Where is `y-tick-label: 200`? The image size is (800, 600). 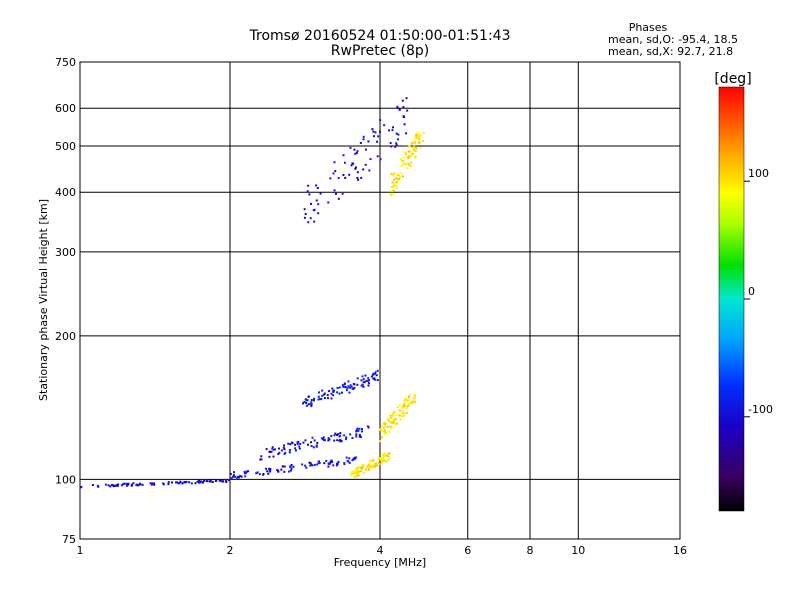 y-tick-label: 200 is located at coordinates (65, 336).